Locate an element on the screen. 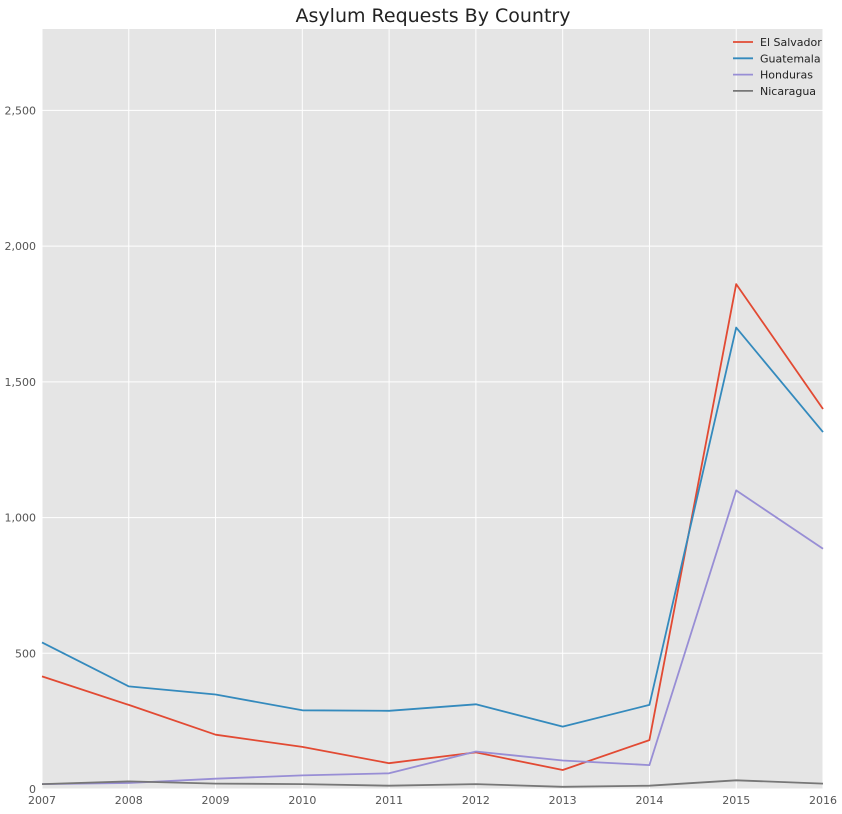 The width and height of the screenshot is (842, 814). y-axis-ticks: 0 500 1,000 1,500 2,000 2,500 is located at coordinates (21, 450).